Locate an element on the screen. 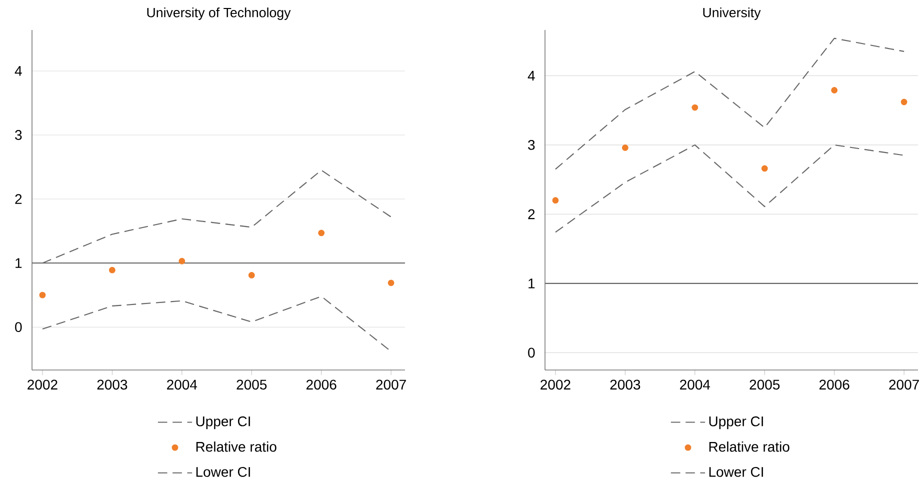 The image size is (922, 488). chart-title: University of Technology is located at coordinates (219, 14).